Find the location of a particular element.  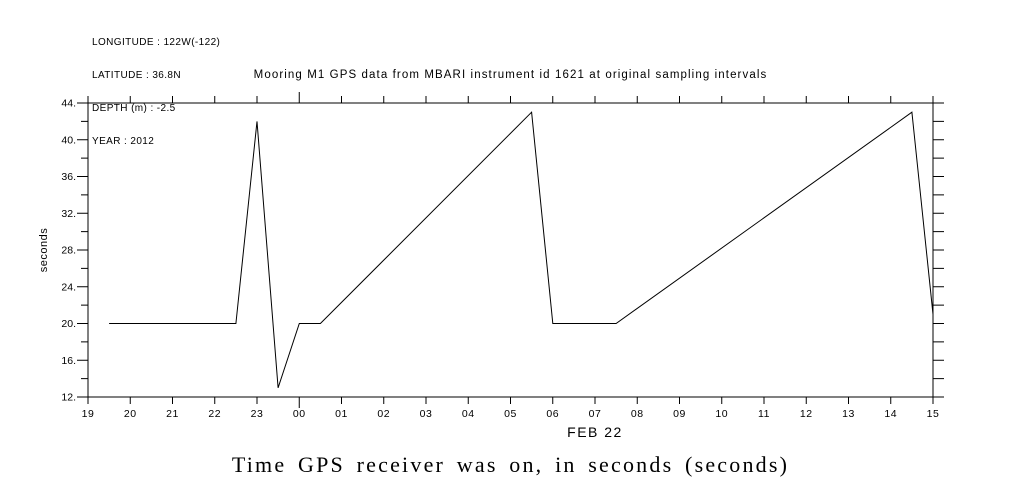

y-tick-label: 28. is located at coordinates (68, 251).